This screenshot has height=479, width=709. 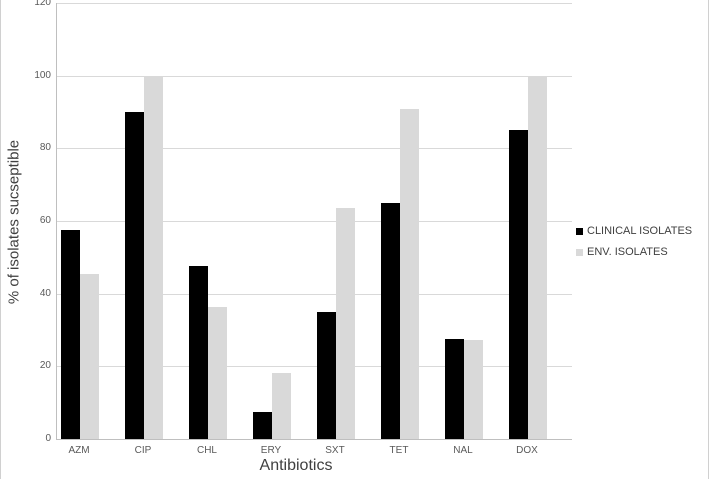 I want to click on legend-label: CLINICAL ISOLATES, so click(x=640, y=231).